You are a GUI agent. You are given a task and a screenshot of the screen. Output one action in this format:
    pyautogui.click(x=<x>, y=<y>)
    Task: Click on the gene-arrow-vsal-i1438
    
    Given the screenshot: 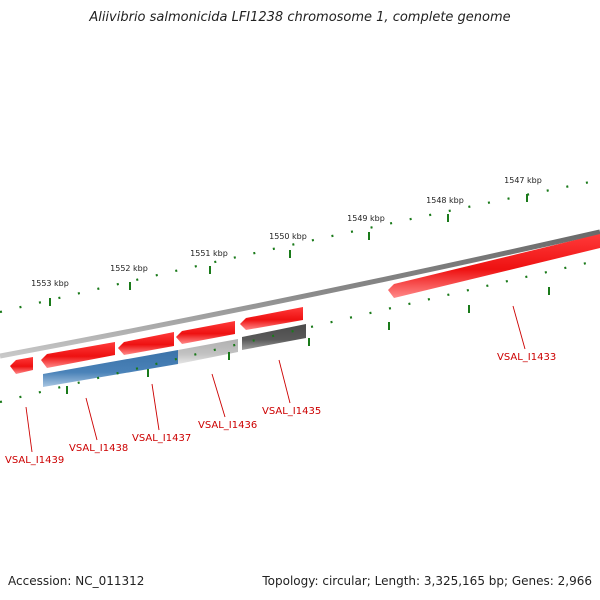 What is the action you would take?
    pyautogui.click(x=78, y=355)
    